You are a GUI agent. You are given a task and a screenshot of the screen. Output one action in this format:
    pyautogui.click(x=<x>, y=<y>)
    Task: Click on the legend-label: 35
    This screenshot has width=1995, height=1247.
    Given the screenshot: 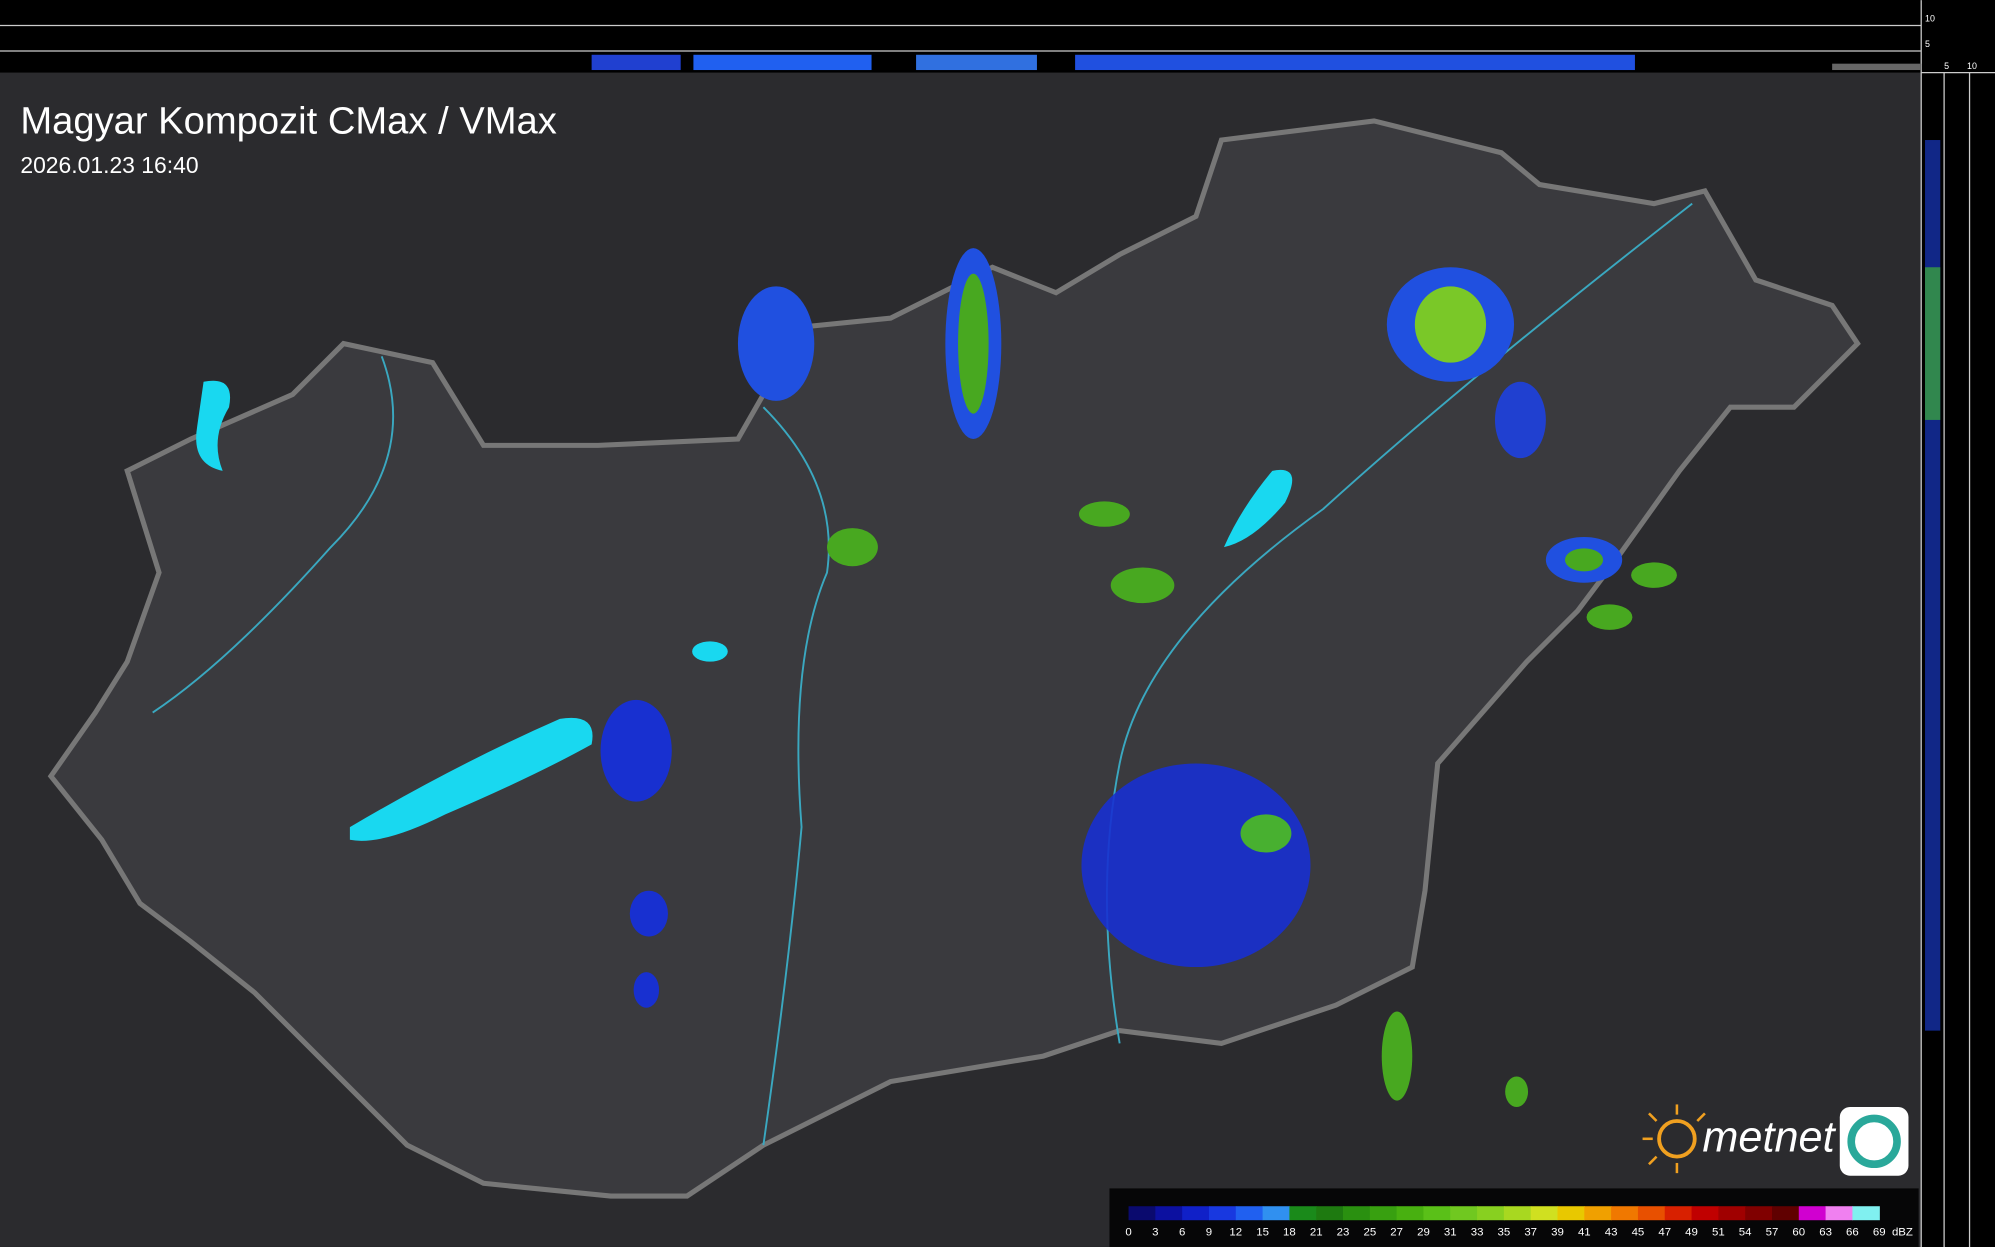 What is the action you would take?
    pyautogui.click(x=1504, y=1232)
    